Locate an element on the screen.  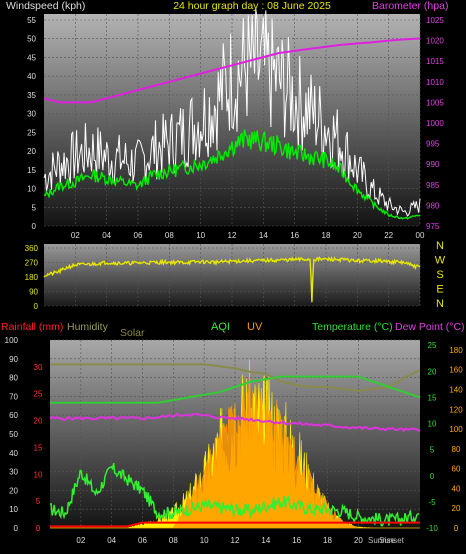
sunset-label: Sunset is located at coordinates (392, 540).